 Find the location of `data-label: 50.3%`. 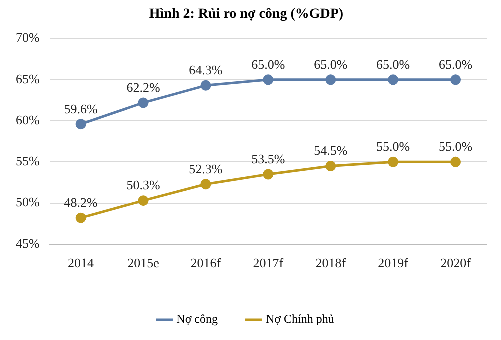

data-label: 50.3% is located at coordinates (143, 185).